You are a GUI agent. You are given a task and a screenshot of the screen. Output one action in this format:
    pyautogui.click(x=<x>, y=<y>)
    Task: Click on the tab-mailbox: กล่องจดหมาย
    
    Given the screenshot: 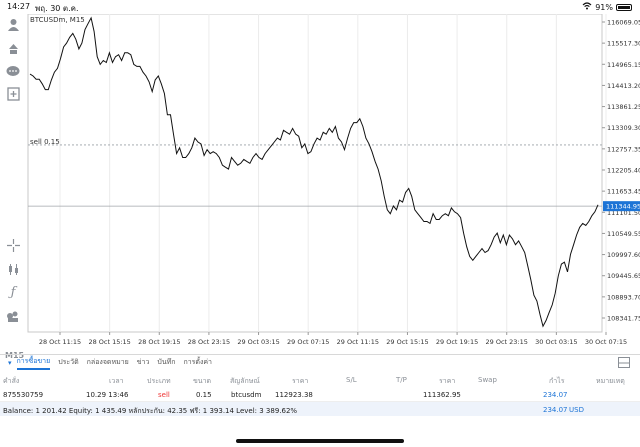 What is the action you would take?
    pyautogui.click(x=107, y=362)
    